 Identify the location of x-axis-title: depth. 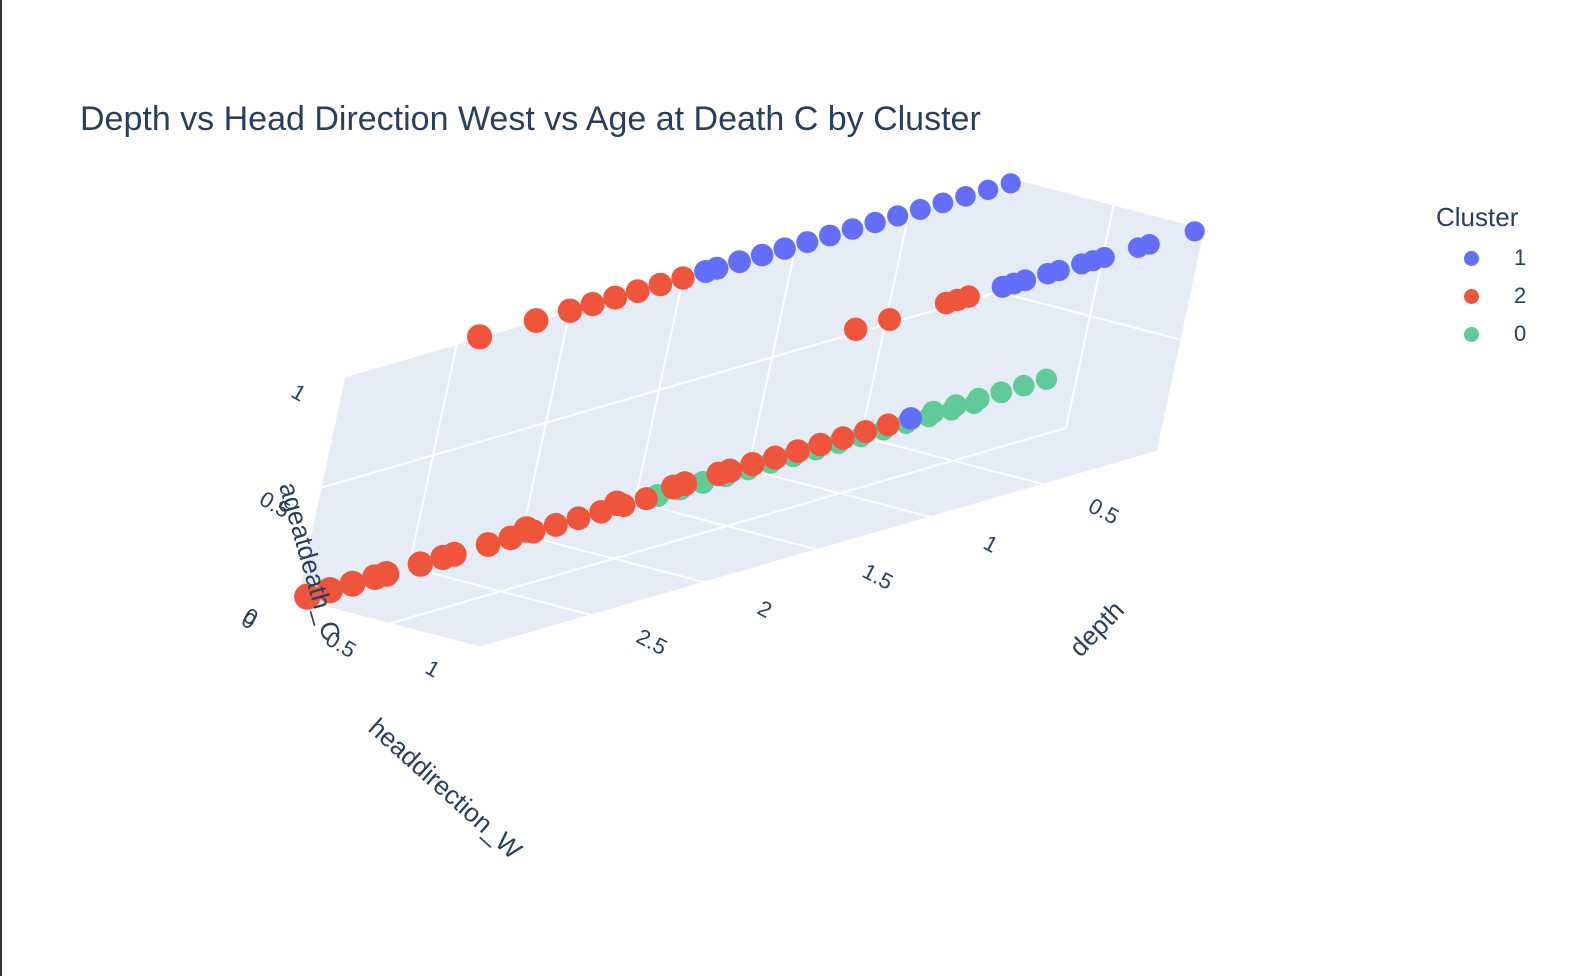
(1096, 629).